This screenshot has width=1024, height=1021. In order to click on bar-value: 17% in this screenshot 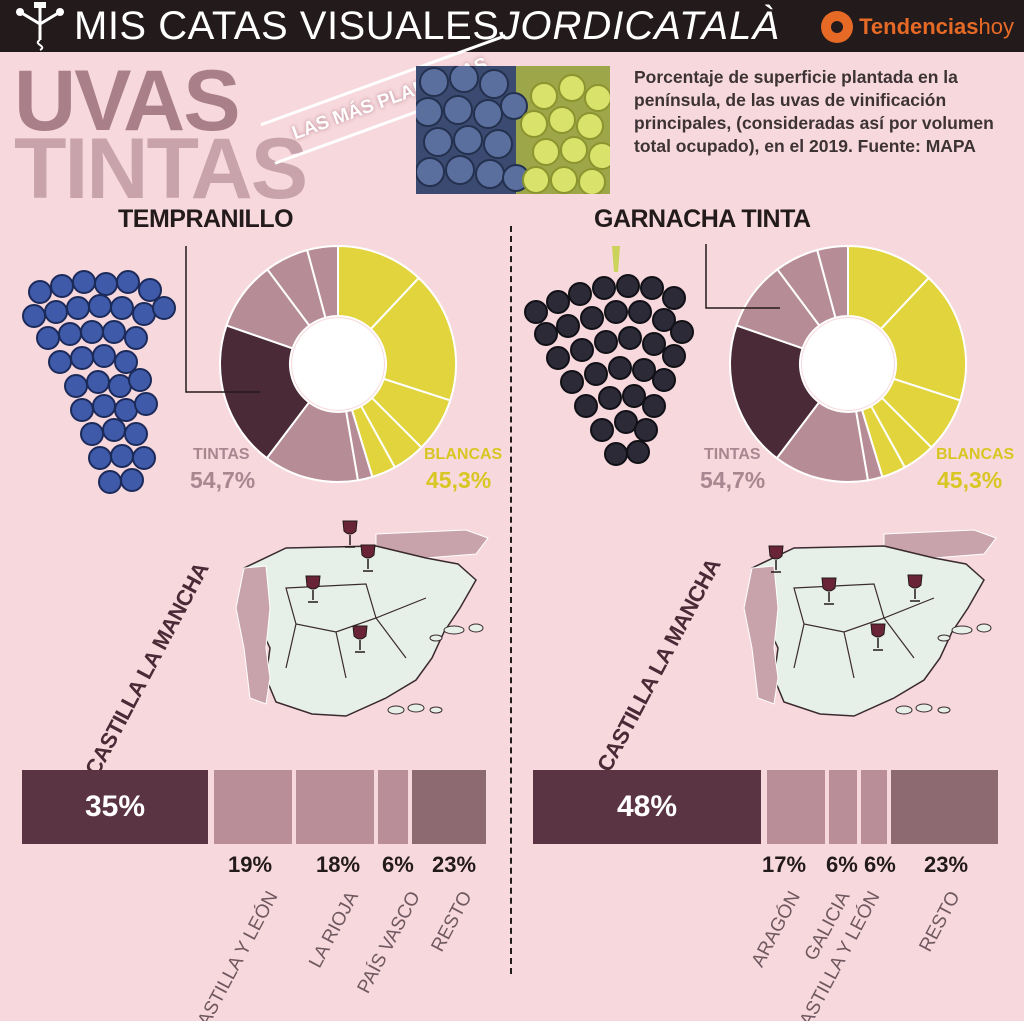, I will do `click(784, 864)`.